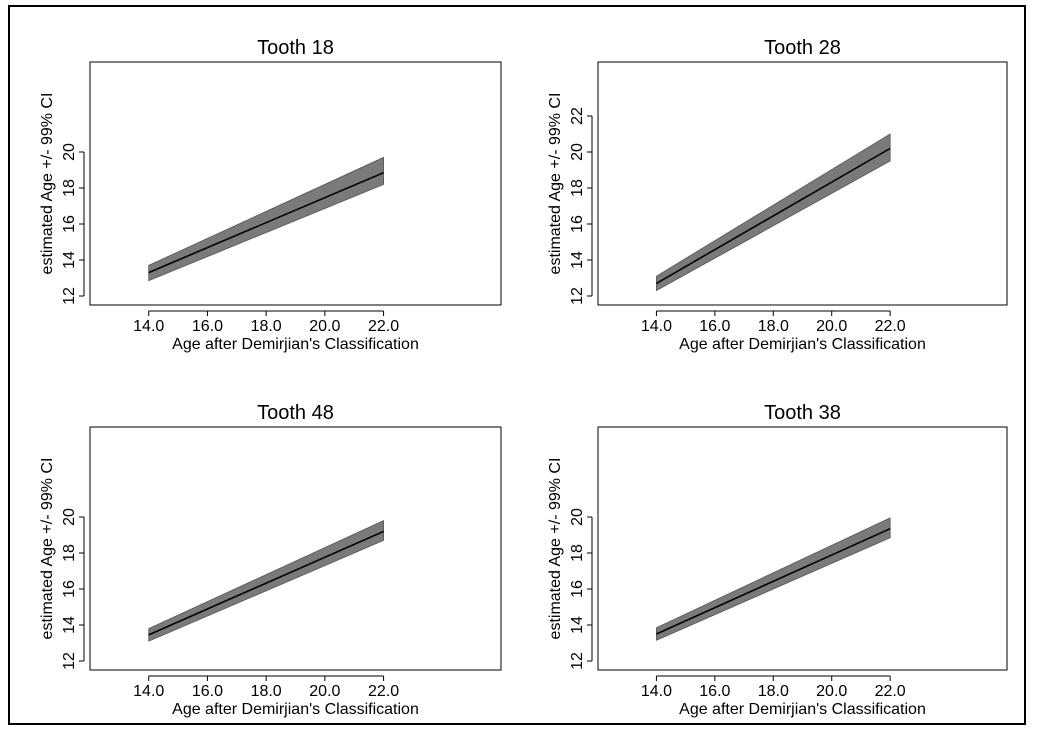  I want to click on chart-title: Tooth 48, so click(295, 413).